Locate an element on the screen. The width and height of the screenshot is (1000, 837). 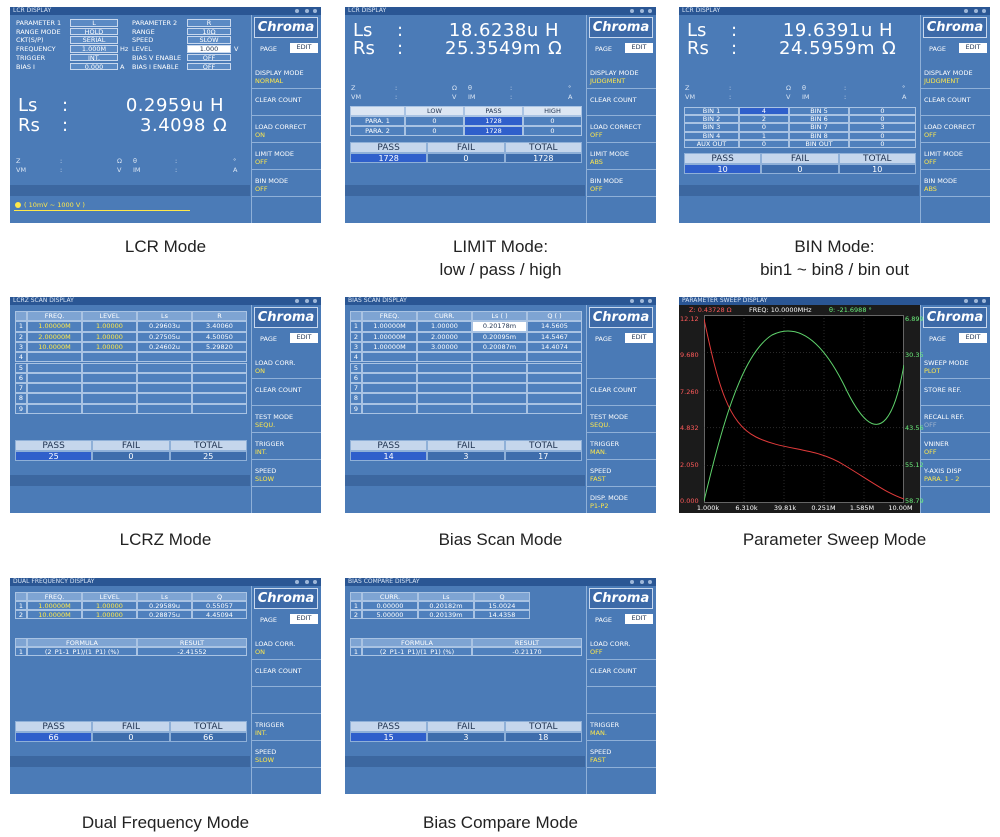
table-header-cell: Ls is located at coordinates (164, 316).